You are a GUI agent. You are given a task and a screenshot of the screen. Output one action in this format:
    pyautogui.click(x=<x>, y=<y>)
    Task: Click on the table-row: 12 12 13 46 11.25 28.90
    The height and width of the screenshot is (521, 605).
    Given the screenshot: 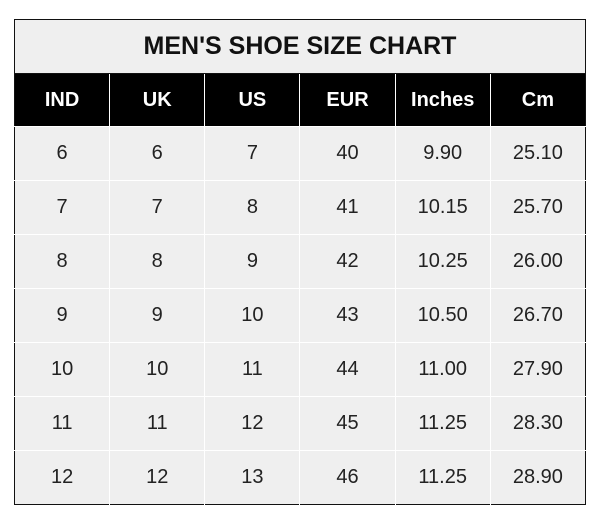 What is the action you would take?
    pyautogui.click(x=300, y=477)
    